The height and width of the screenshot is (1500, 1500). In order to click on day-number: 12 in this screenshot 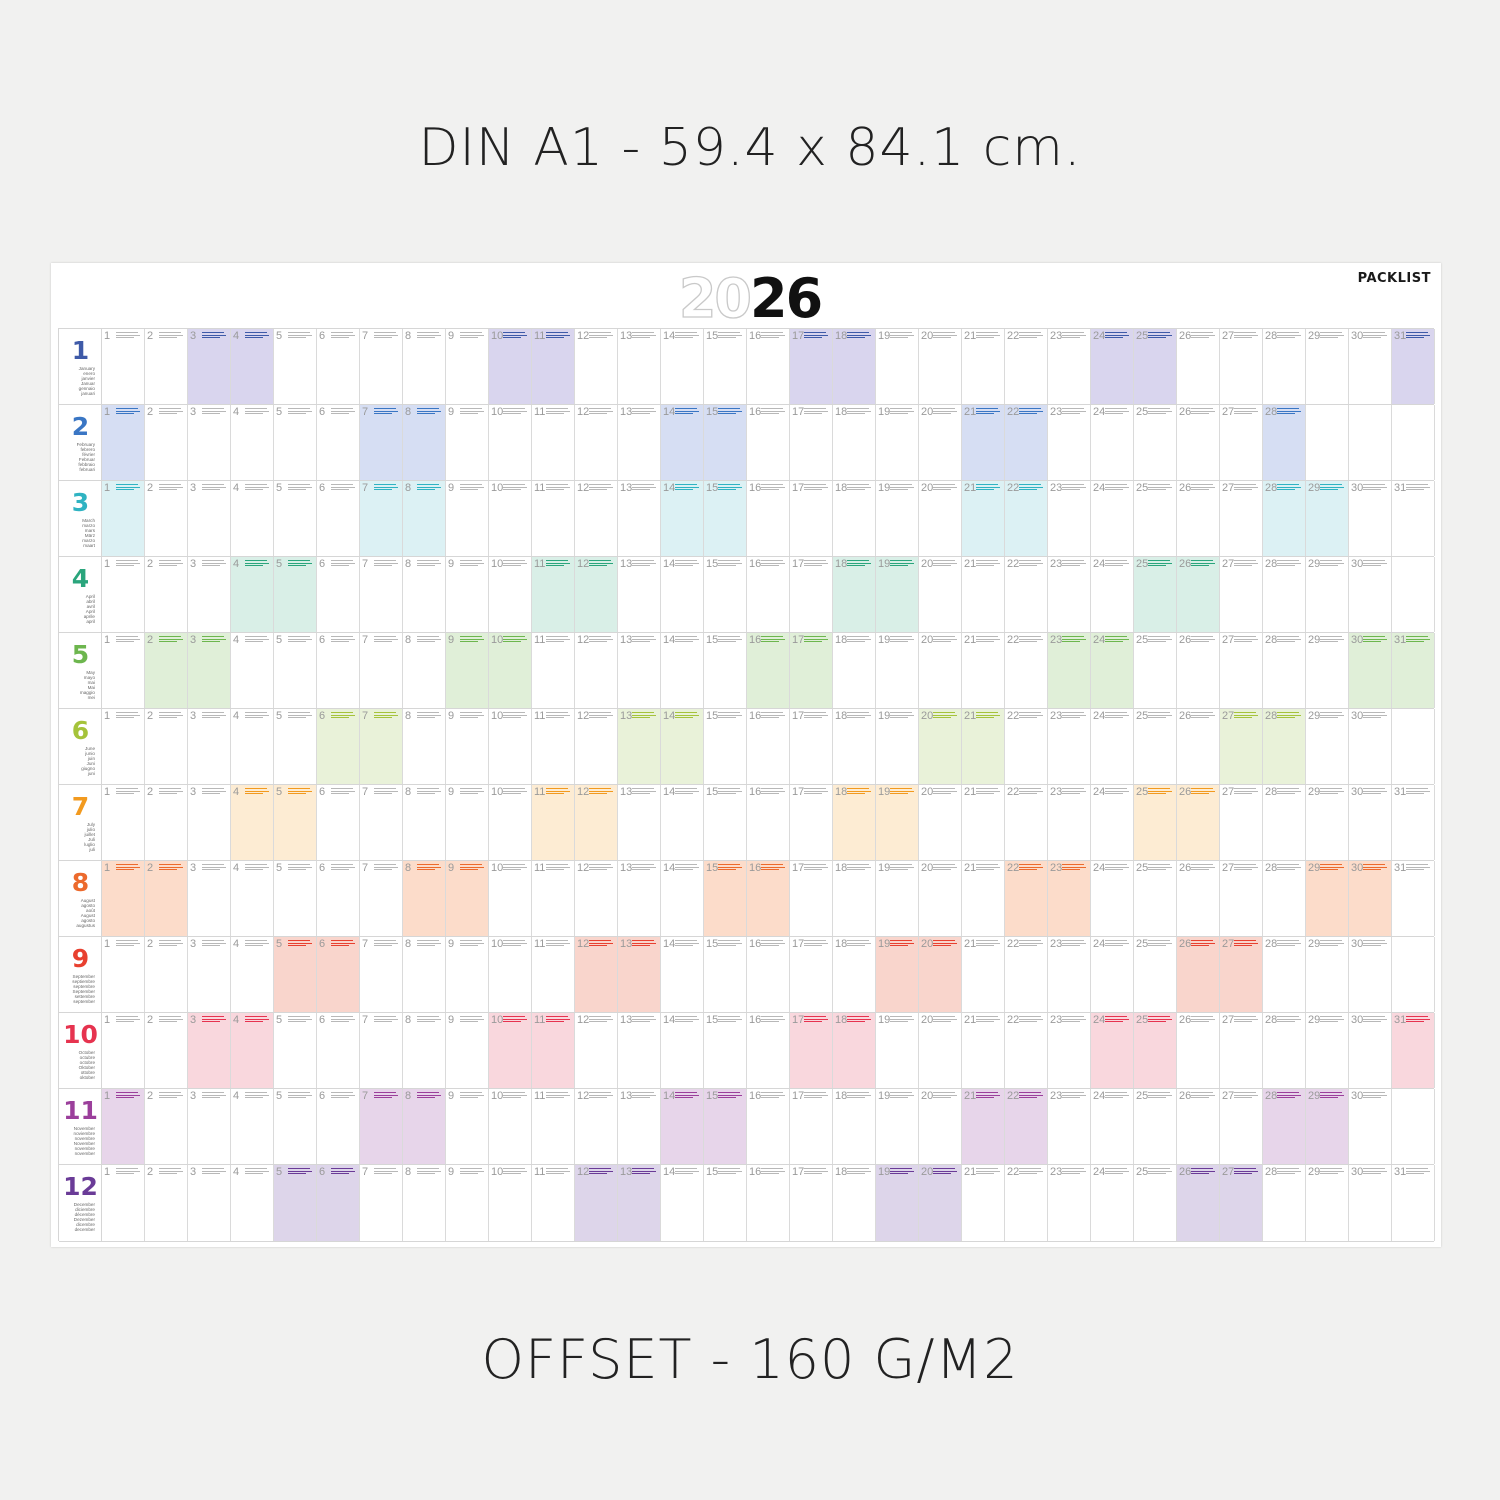, I will do `click(583, 1172)`.